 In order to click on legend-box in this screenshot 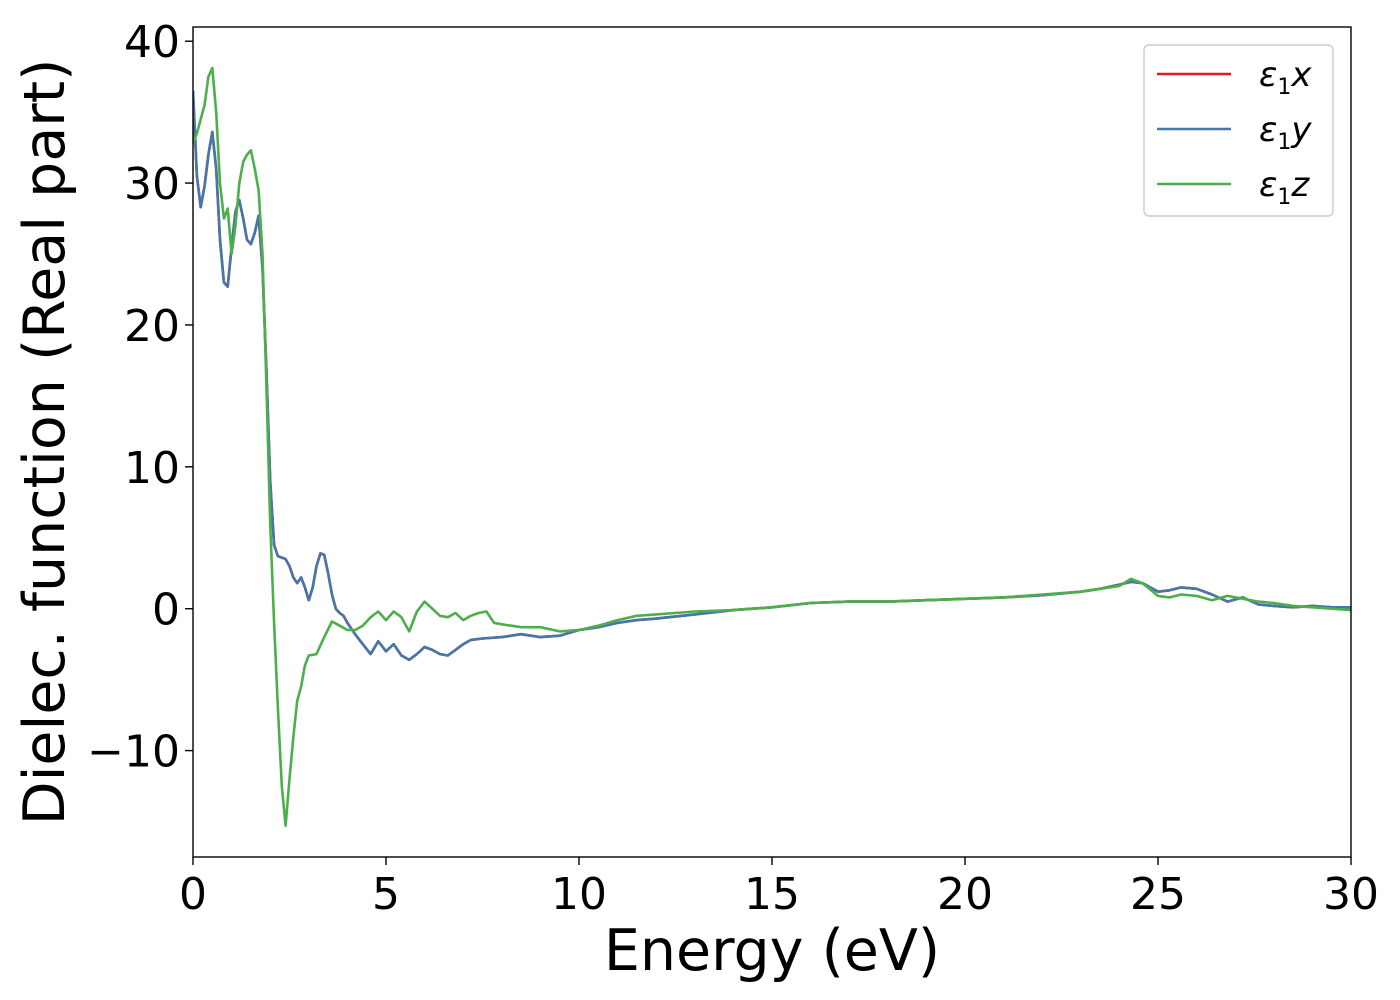, I will do `click(1238, 130)`.